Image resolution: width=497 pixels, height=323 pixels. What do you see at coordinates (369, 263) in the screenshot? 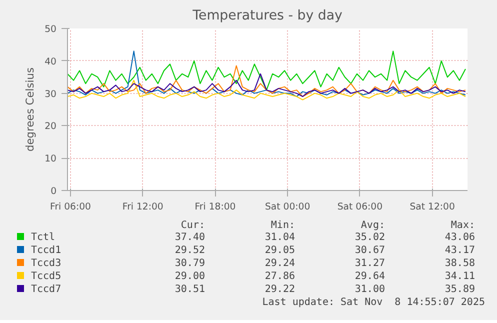
I see `text: 31.27` at bounding box center [369, 263].